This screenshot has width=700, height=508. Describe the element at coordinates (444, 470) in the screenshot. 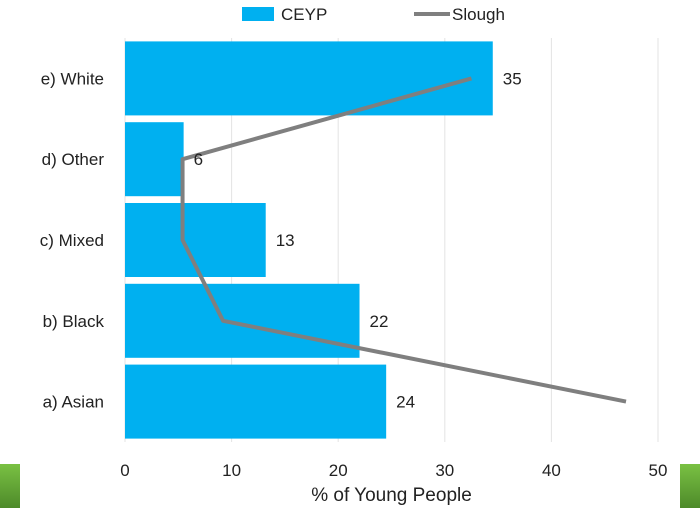

I see `x-tick-3: 30` at that location.